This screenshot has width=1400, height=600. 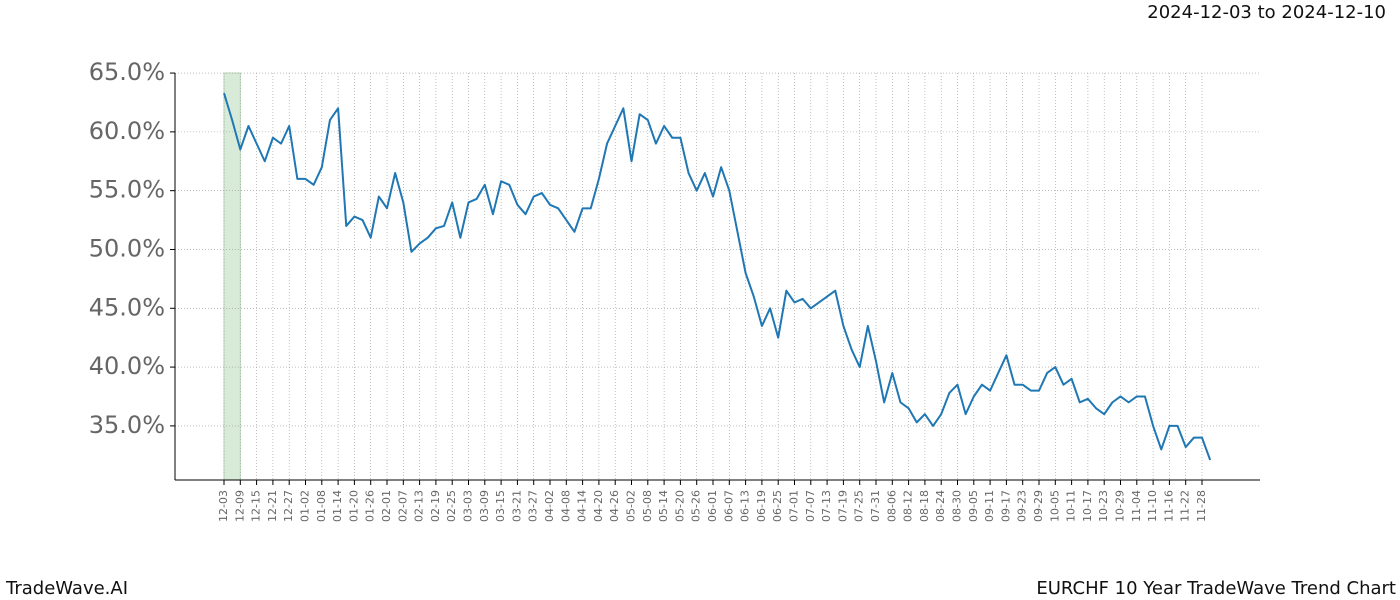 What do you see at coordinates (1152, 506) in the screenshot?
I see `x-tick-label: 11-10` at bounding box center [1152, 506].